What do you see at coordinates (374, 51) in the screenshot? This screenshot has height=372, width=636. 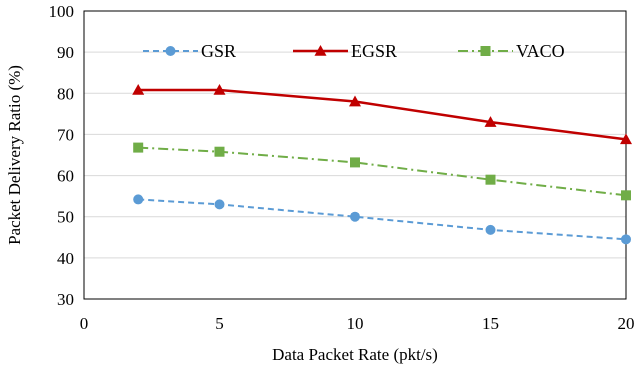 I see `legend-label-egsr: EGSR` at bounding box center [374, 51].